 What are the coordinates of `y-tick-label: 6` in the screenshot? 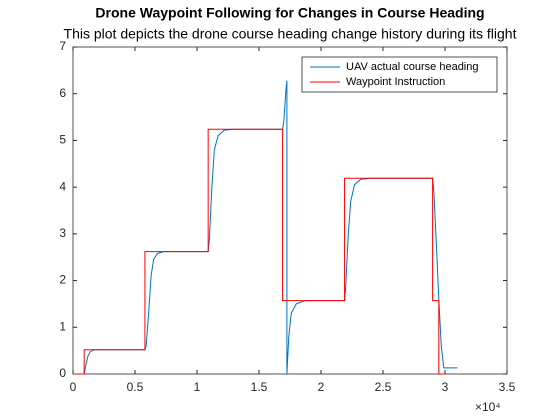 It's located at (62, 93).